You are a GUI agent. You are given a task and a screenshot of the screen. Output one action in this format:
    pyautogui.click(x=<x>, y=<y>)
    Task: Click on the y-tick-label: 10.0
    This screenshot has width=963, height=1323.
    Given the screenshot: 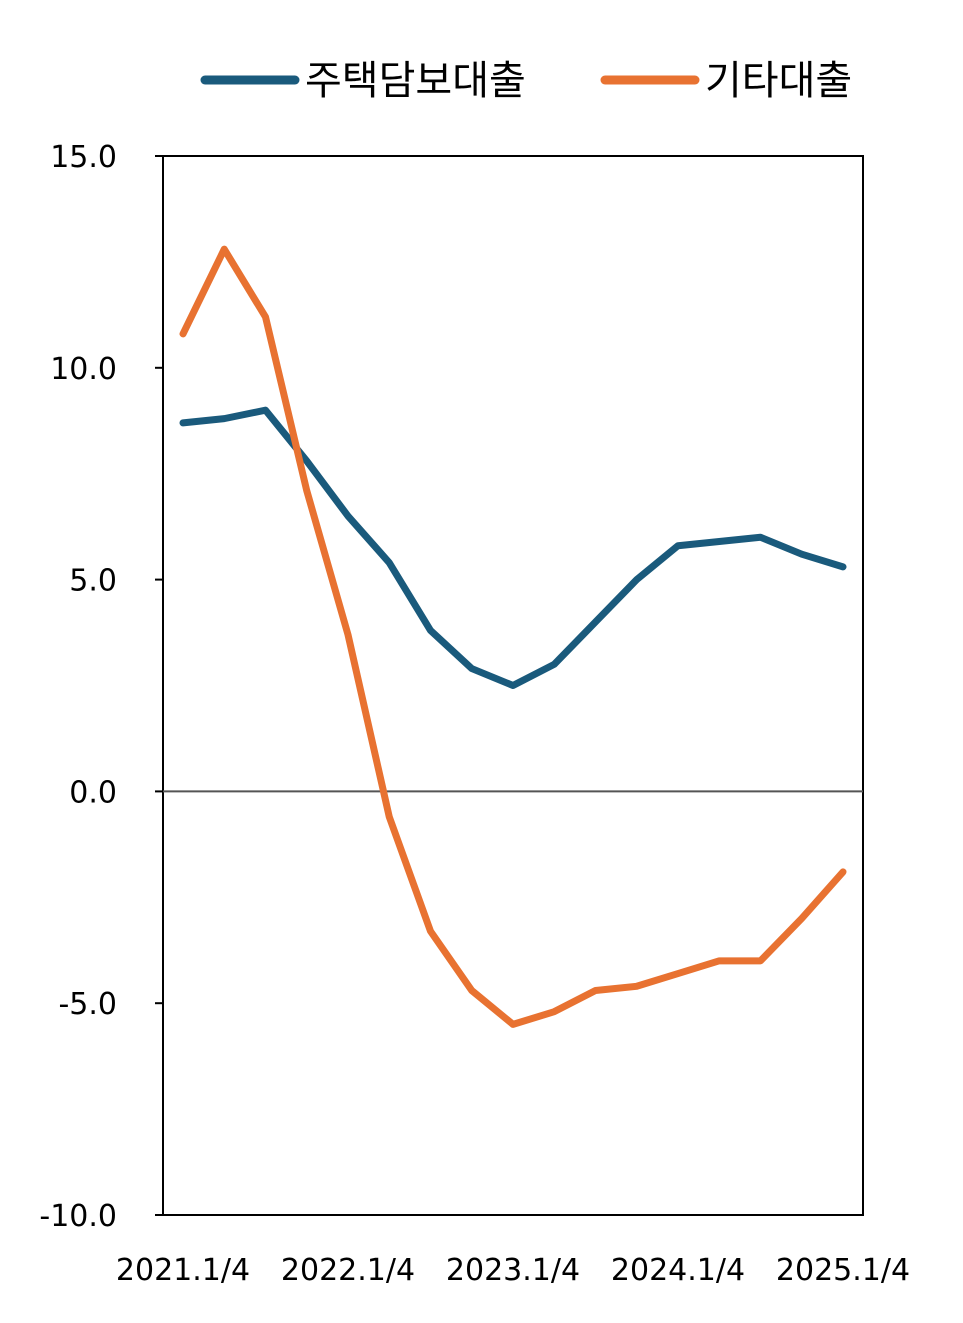 What is the action you would take?
    pyautogui.click(x=83, y=369)
    